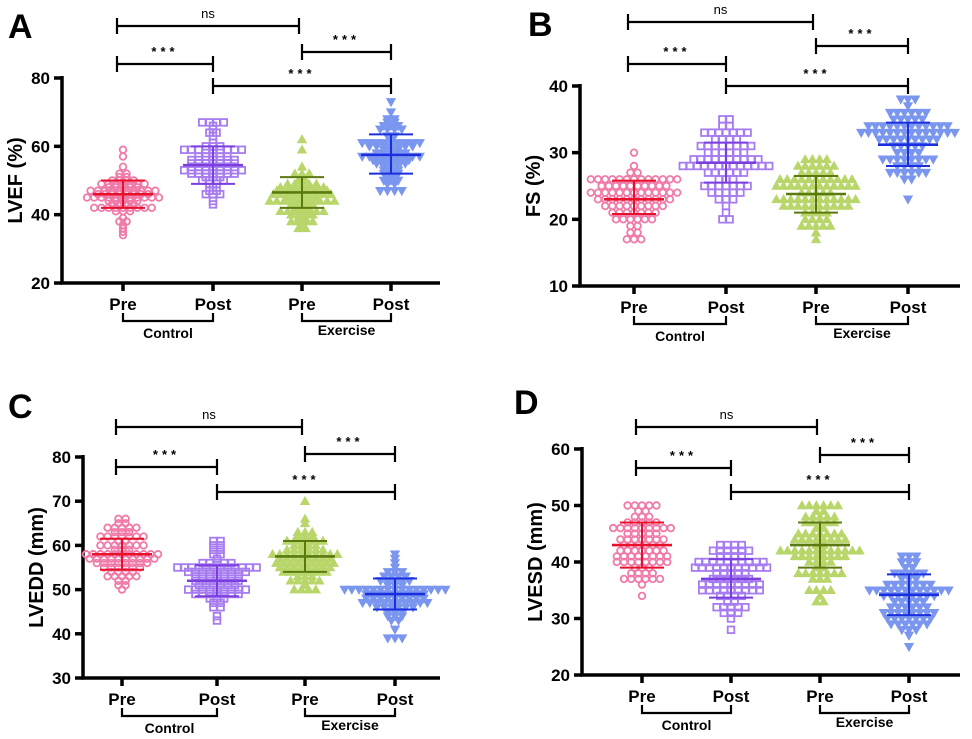  Describe the element at coordinates (350, 725) in the screenshot. I see `group-label: Exercise` at that location.